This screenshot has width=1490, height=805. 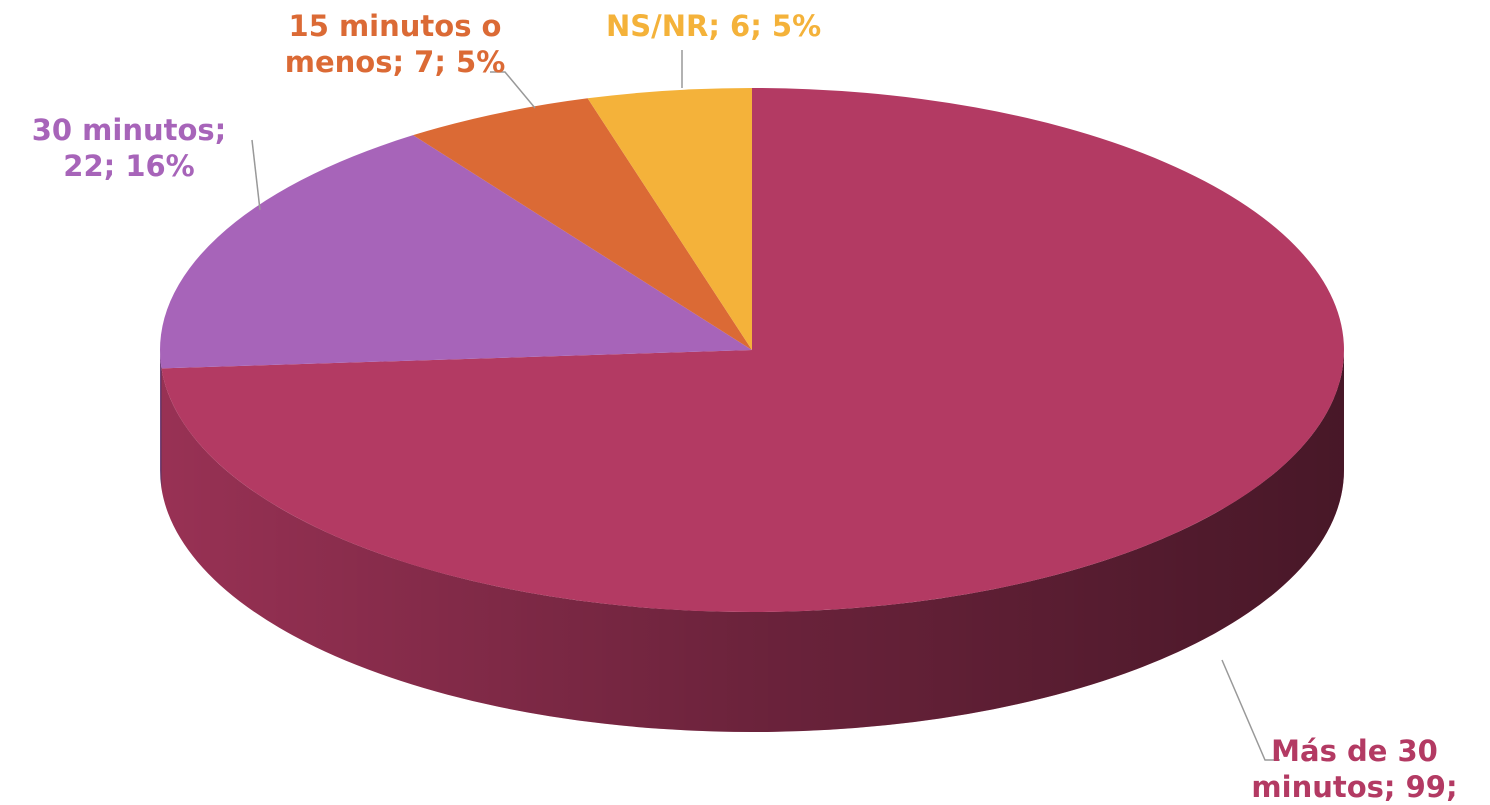 I want to click on pie-side-shade, so click(x=161, y=419).